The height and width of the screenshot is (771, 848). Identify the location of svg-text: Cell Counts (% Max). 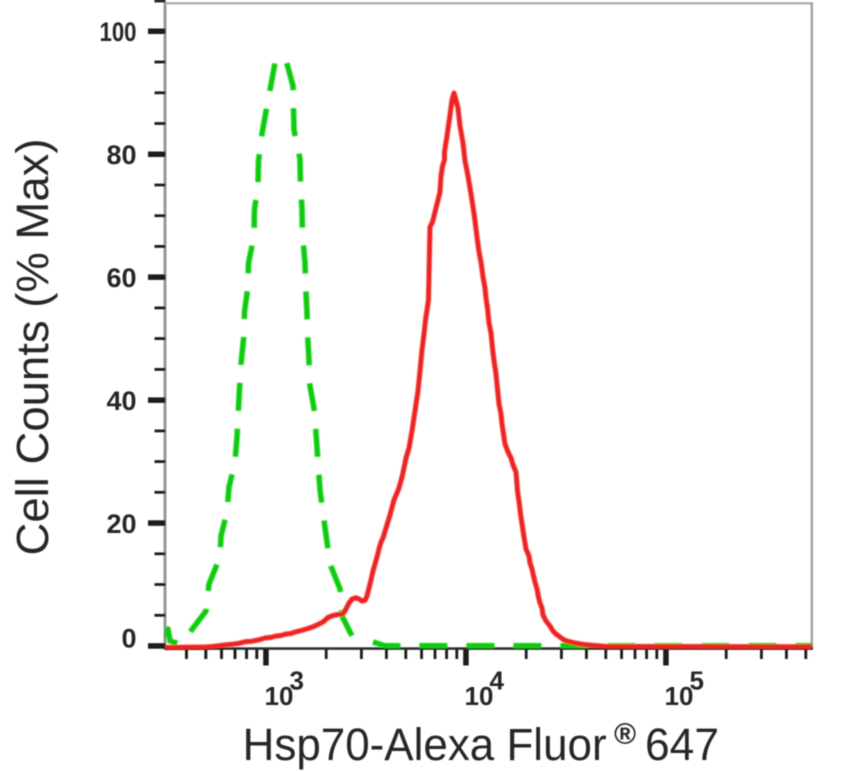
(32, 347).